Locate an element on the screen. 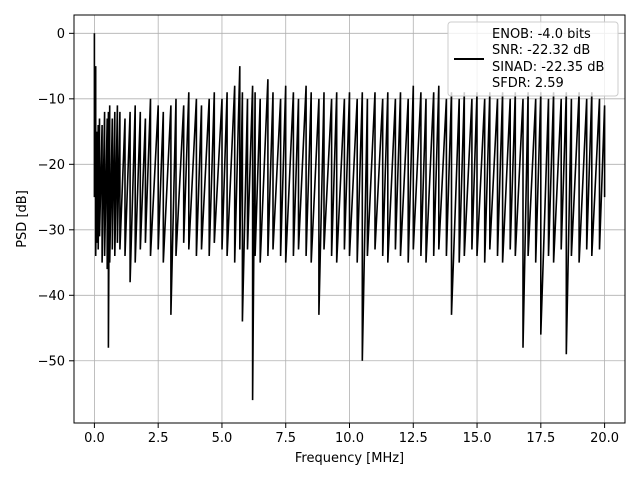 The width and height of the screenshot is (640, 480). x-tick-label: 5.0 is located at coordinates (222, 438).